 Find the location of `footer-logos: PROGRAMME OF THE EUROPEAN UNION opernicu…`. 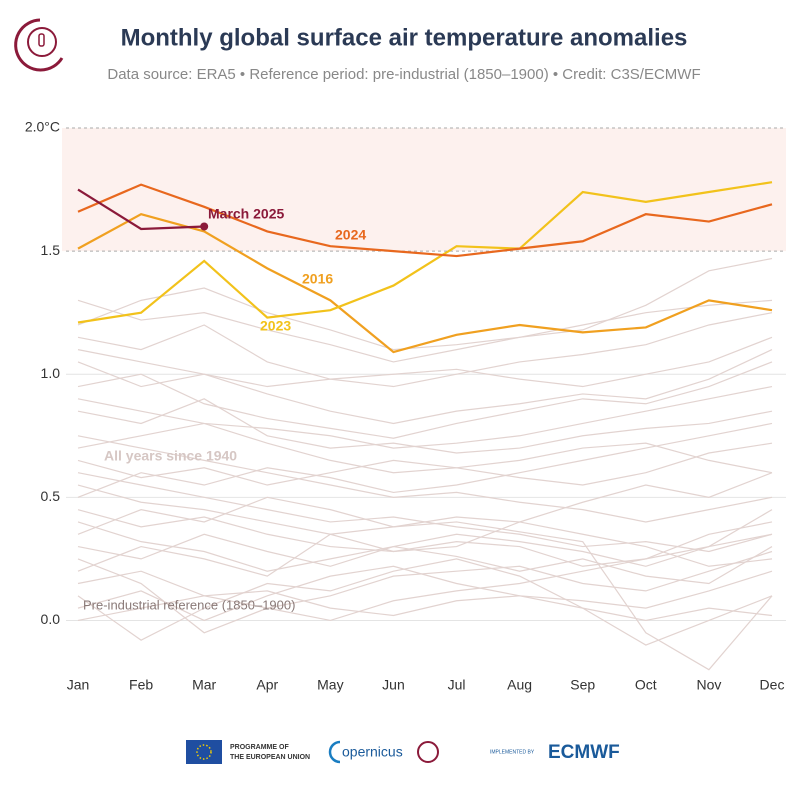

footer-logos: PROGRAMME OF THE EUROPEAN UNION opernicu… is located at coordinates (403, 752).